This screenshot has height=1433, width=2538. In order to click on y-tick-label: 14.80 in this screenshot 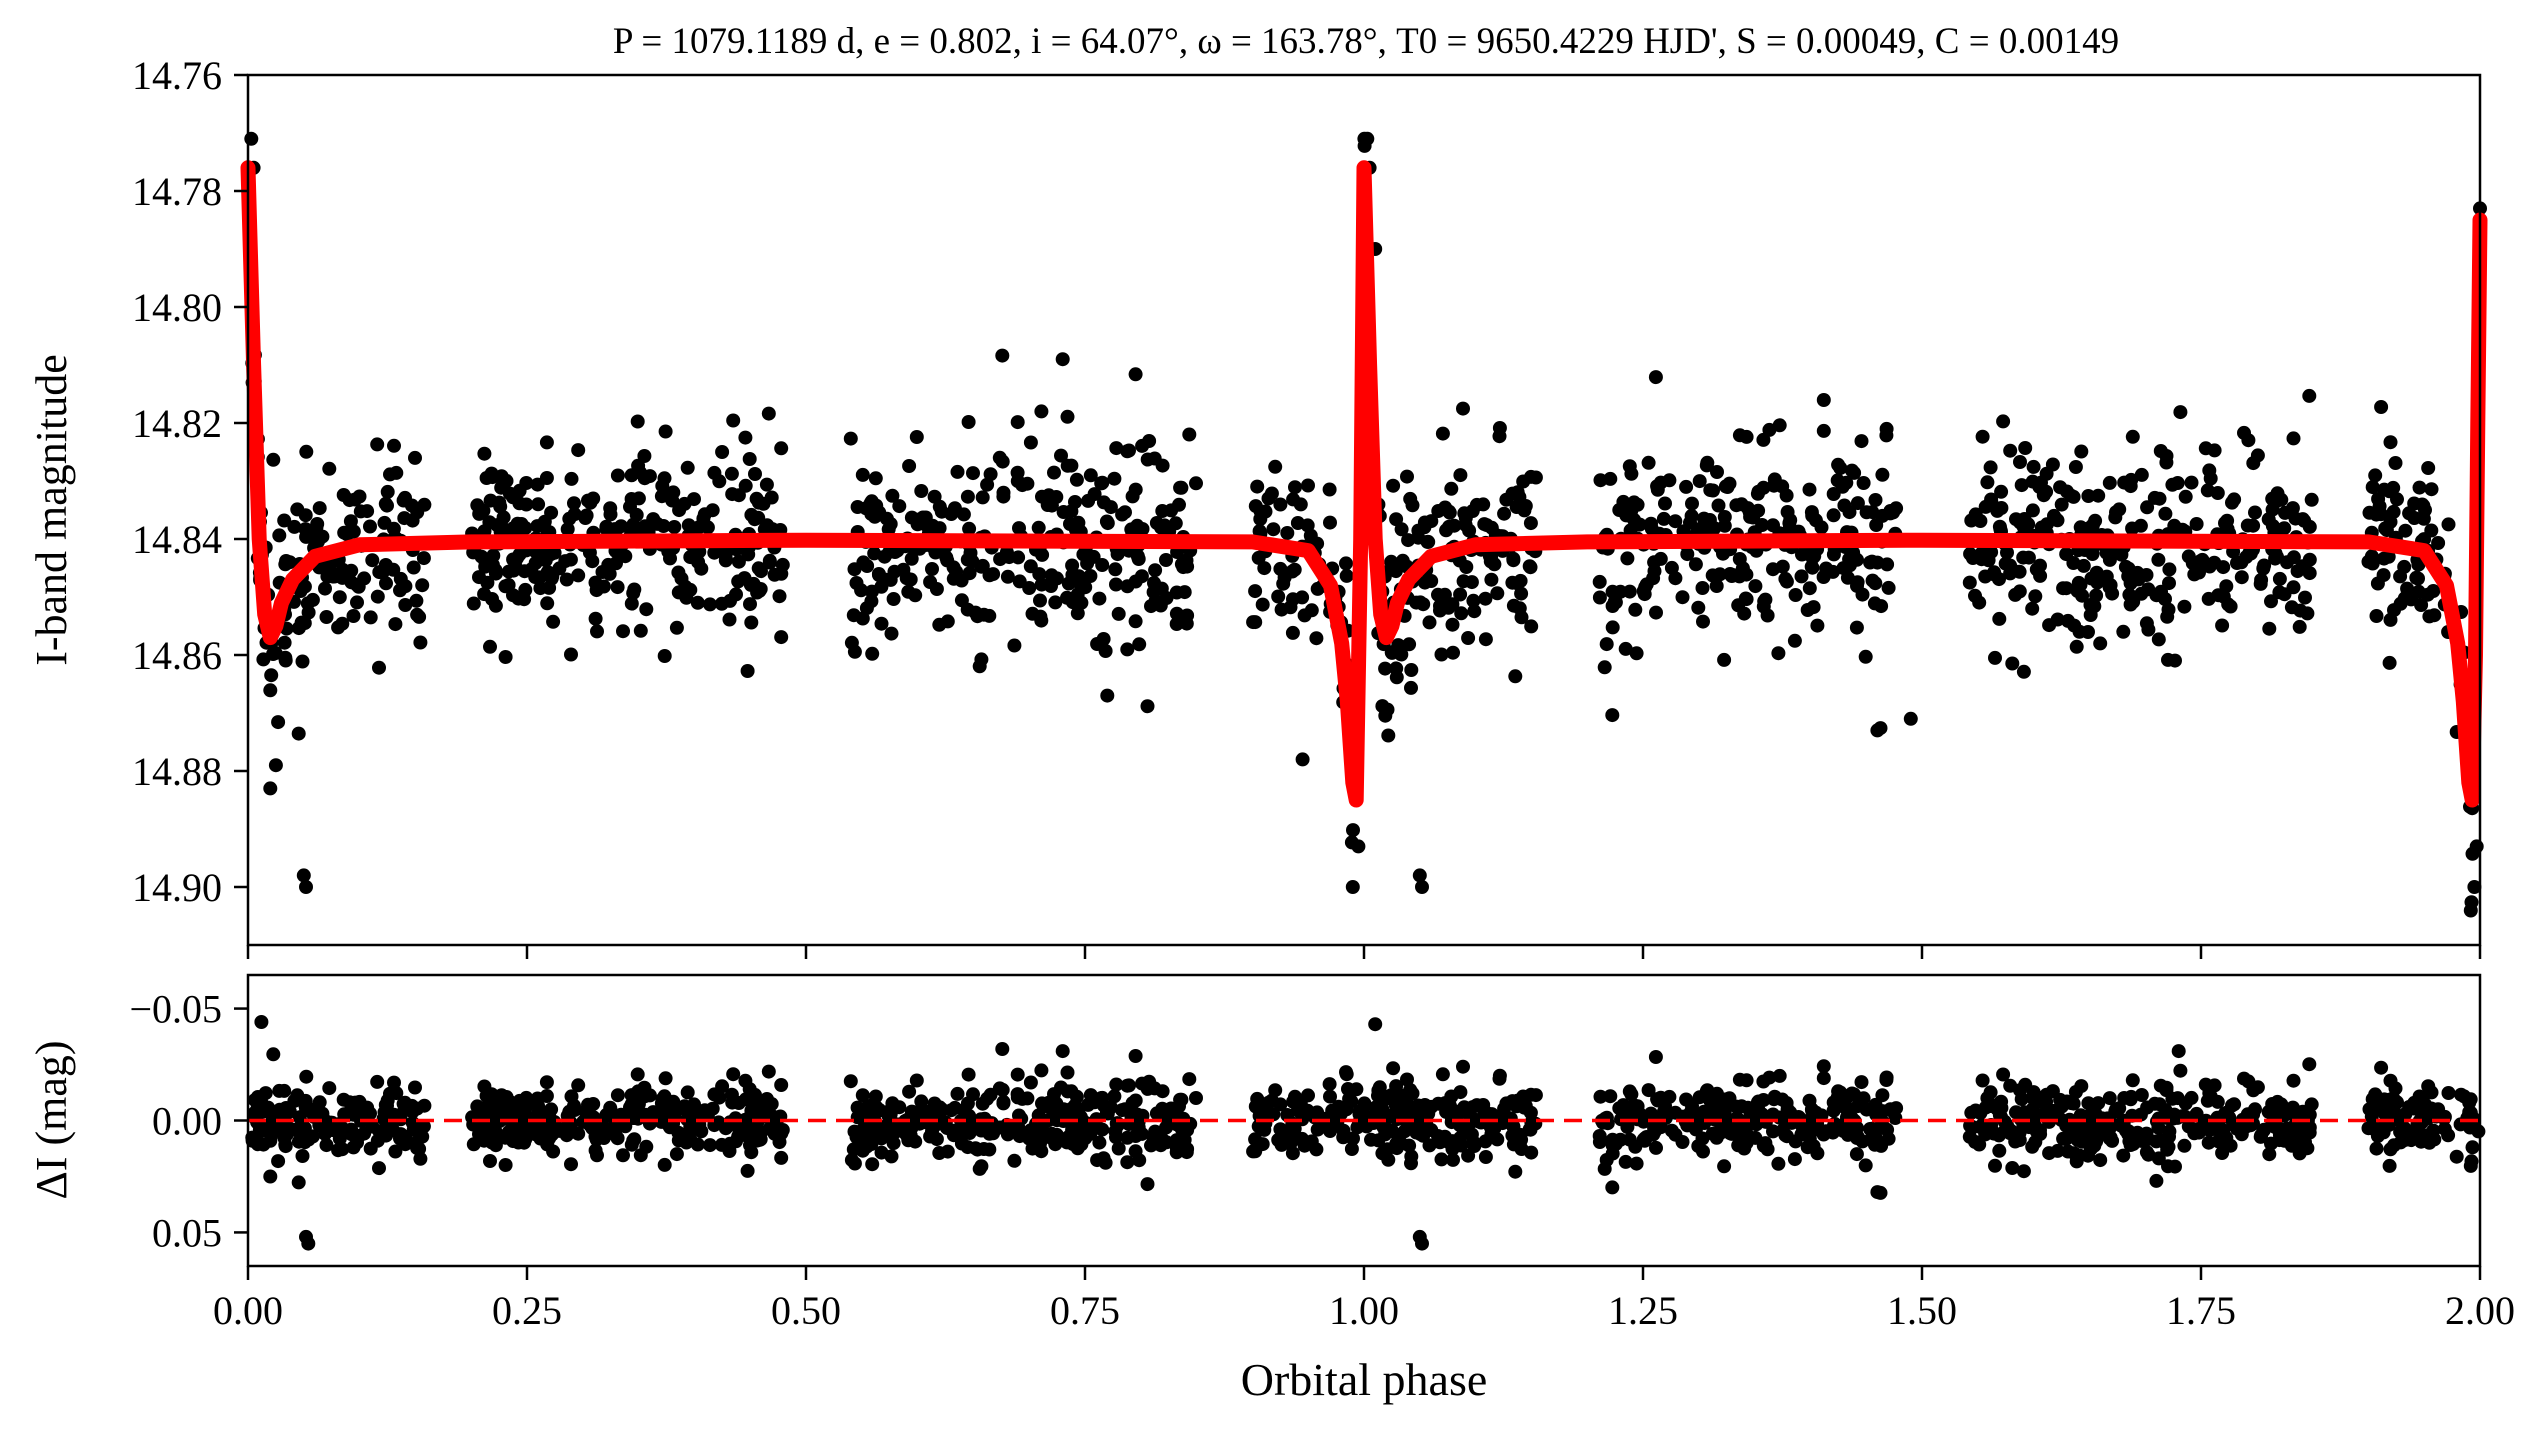, I will do `click(177, 307)`.